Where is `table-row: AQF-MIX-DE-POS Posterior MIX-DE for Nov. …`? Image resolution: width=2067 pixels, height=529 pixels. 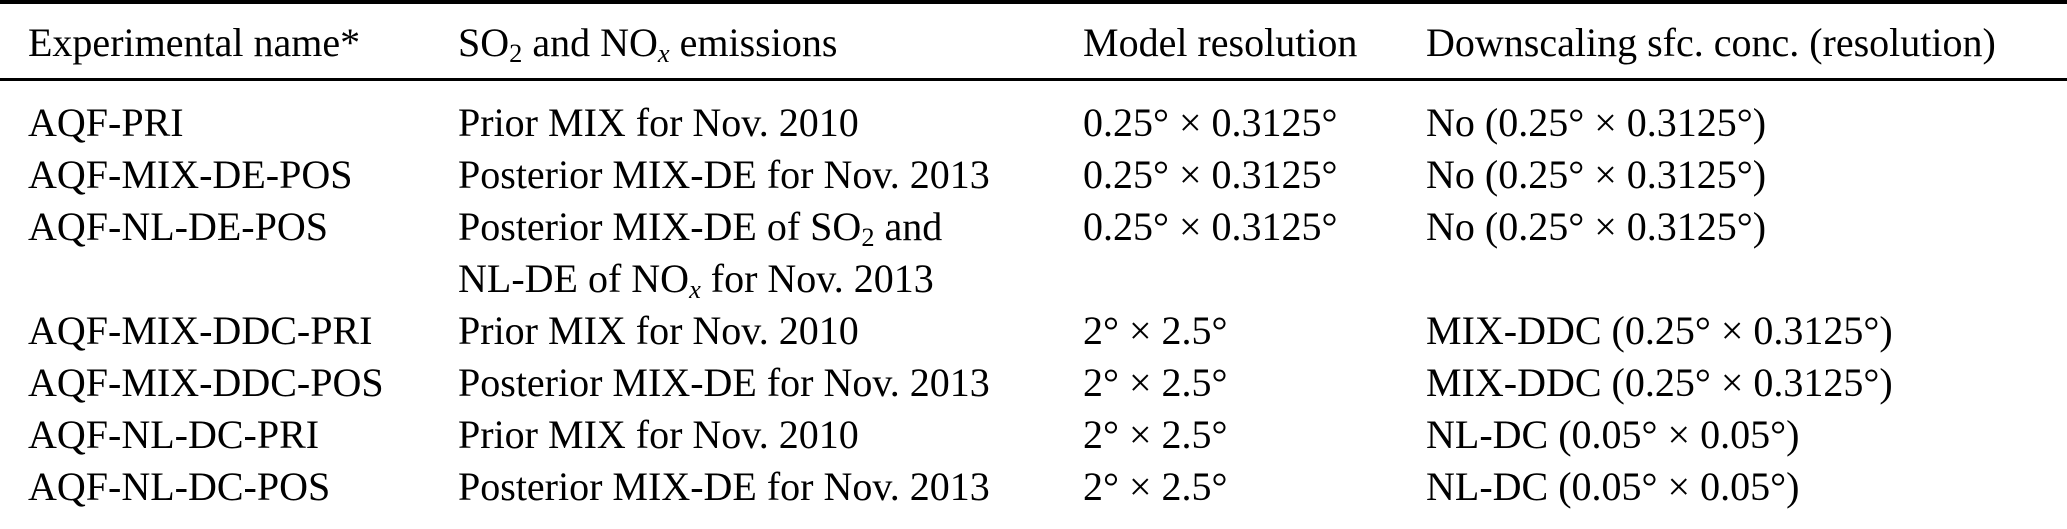 table-row: AQF-MIX-DE-POS Posterior MIX-DE for Nov. … is located at coordinates (1033, 175).